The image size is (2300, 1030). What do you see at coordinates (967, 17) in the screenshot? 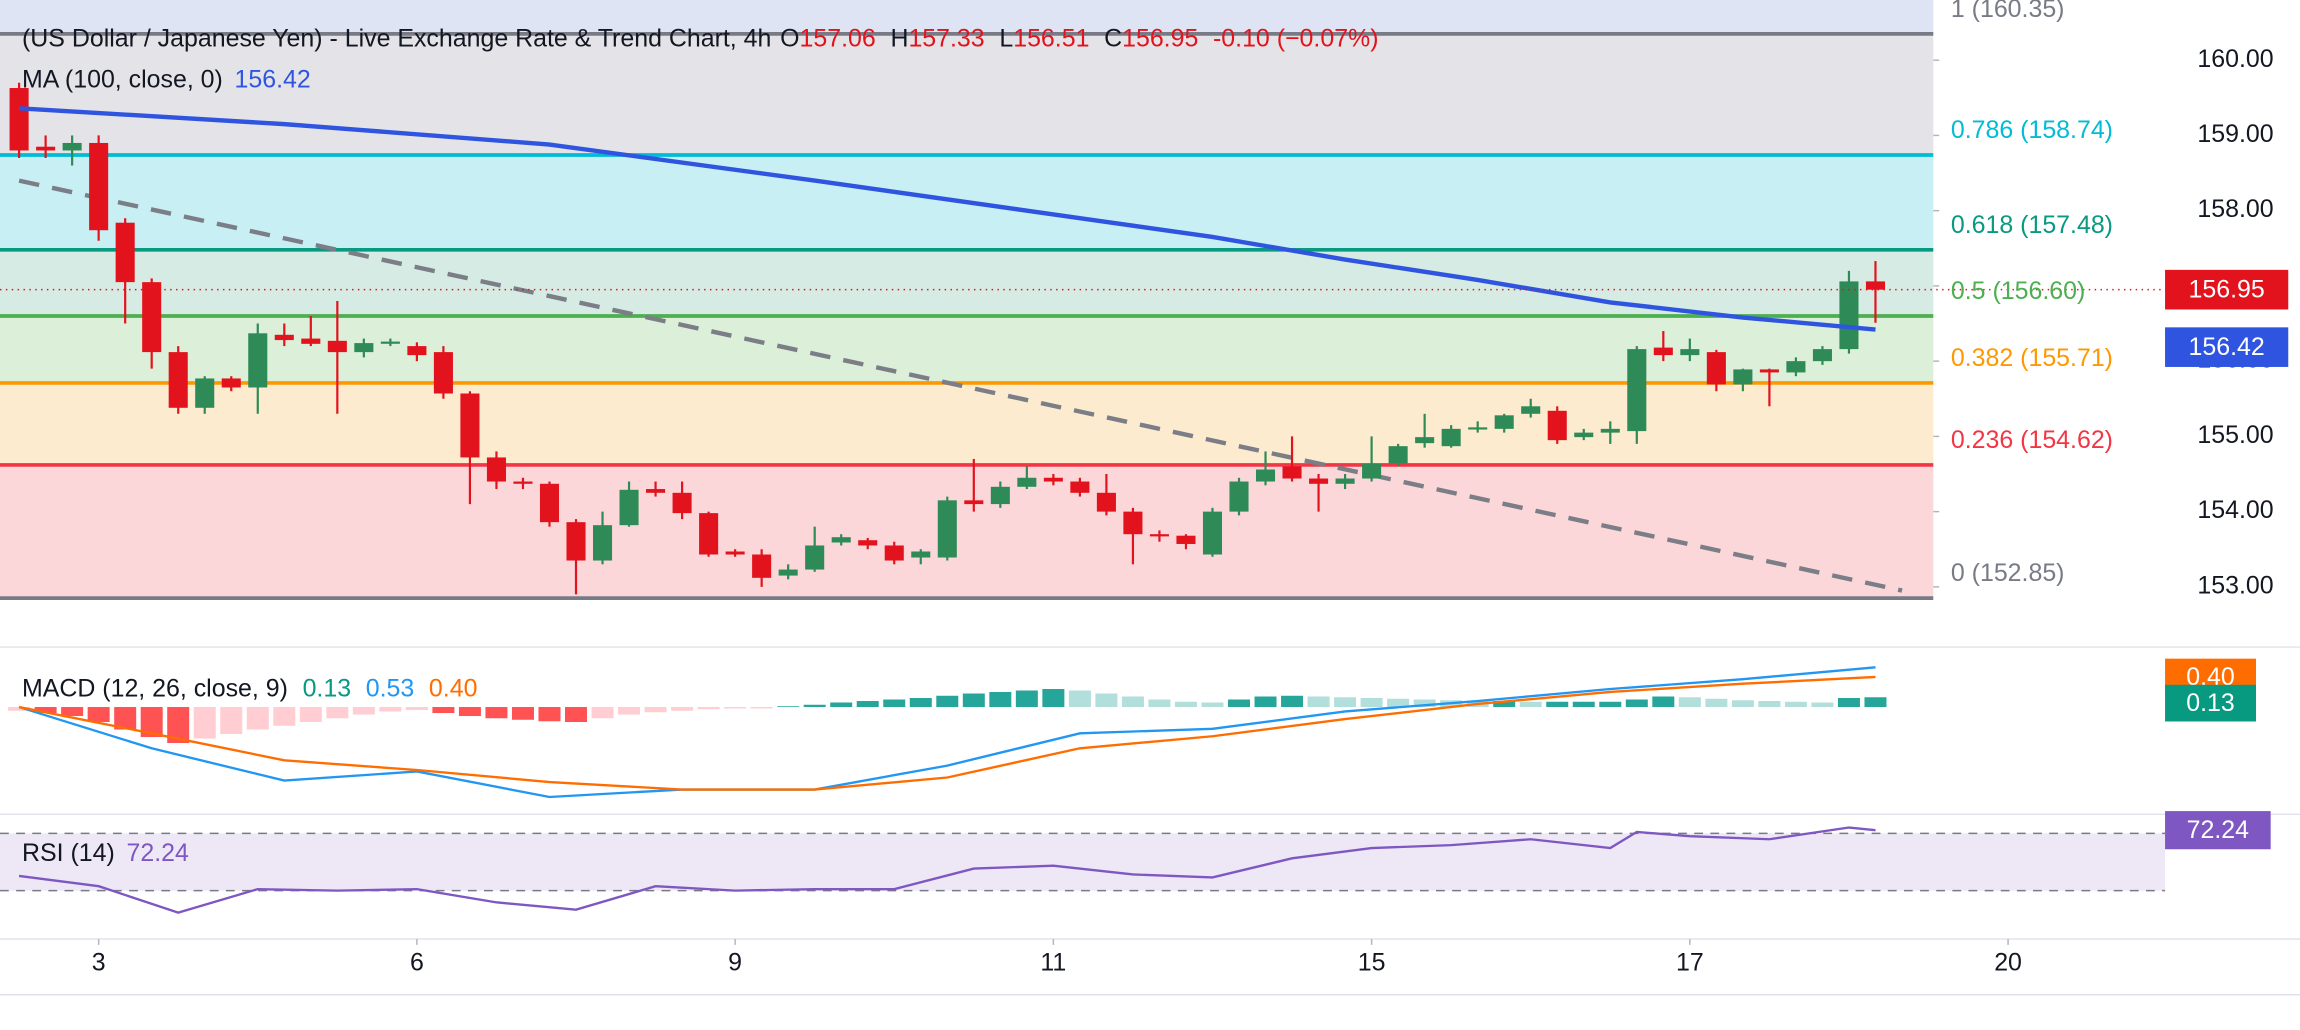
I see `top-band` at bounding box center [967, 17].